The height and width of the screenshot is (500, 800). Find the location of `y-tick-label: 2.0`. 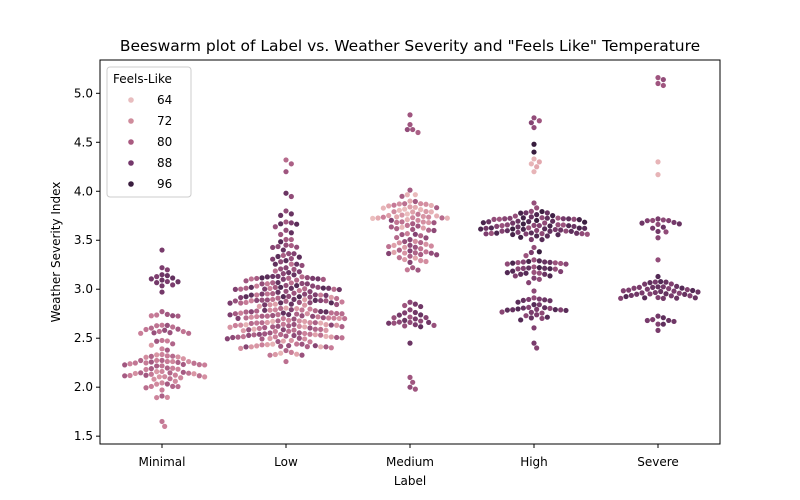

y-tick-label: 2.0 is located at coordinates (83, 387).